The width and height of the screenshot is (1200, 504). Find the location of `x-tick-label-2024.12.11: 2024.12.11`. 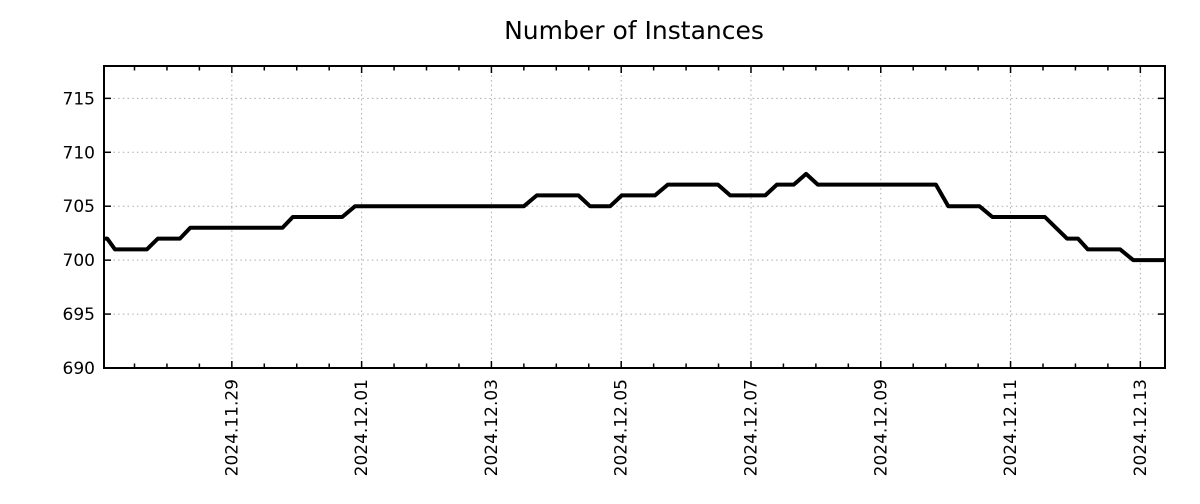

x-tick-label-2024.12.11: 2024.12.11 is located at coordinates (1011, 427).